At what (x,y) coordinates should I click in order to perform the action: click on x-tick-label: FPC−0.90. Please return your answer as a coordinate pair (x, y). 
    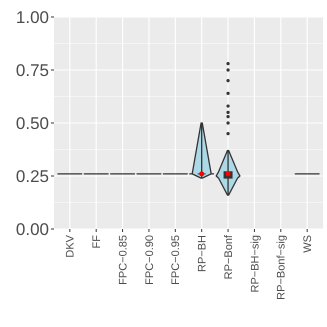
    Looking at the image, I should click on (150, 260).